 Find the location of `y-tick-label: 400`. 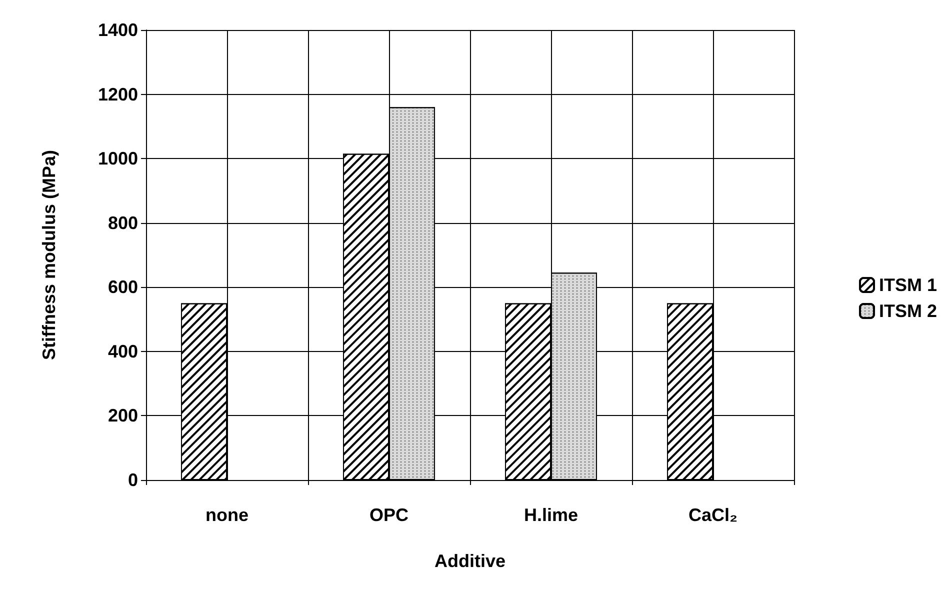

y-tick-label: 400 is located at coordinates (123, 351).